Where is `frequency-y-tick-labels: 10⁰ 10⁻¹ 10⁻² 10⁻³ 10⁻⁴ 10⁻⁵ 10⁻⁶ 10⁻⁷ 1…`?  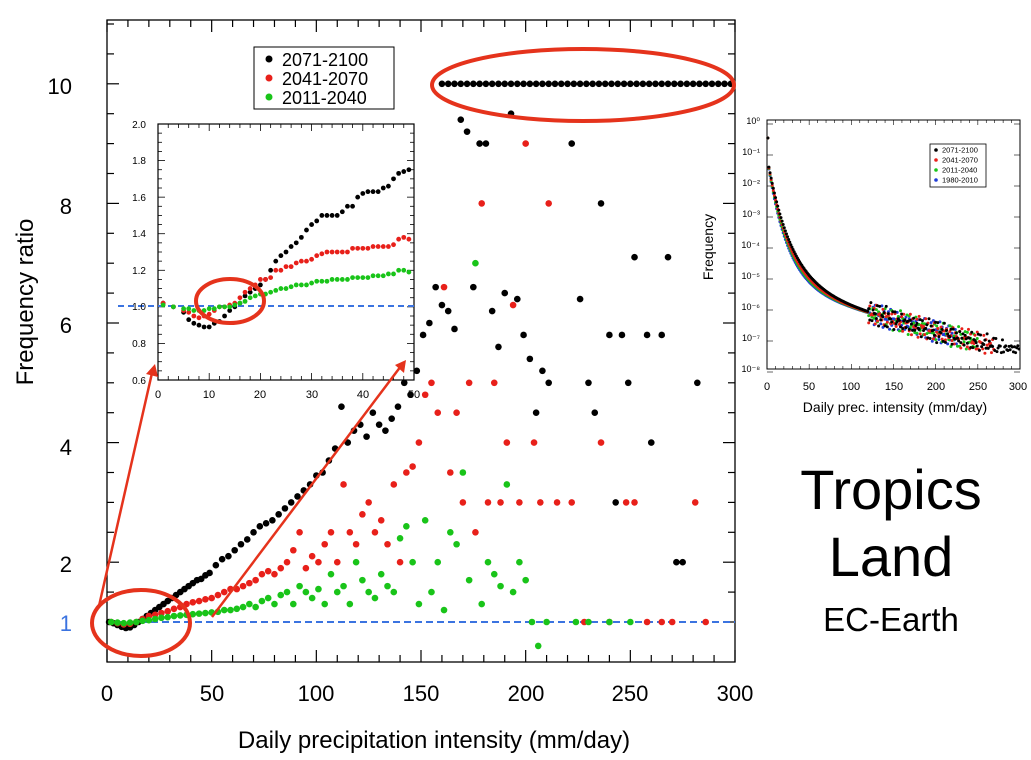 frequency-y-tick-labels: 10⁰ 10⁻¹ 10⁻² 10⁻³ 10⁻⁴ 10⁻⁵ 10⁻⁶ 10⁻⁷ 1… is located at coordinates (750, 245).